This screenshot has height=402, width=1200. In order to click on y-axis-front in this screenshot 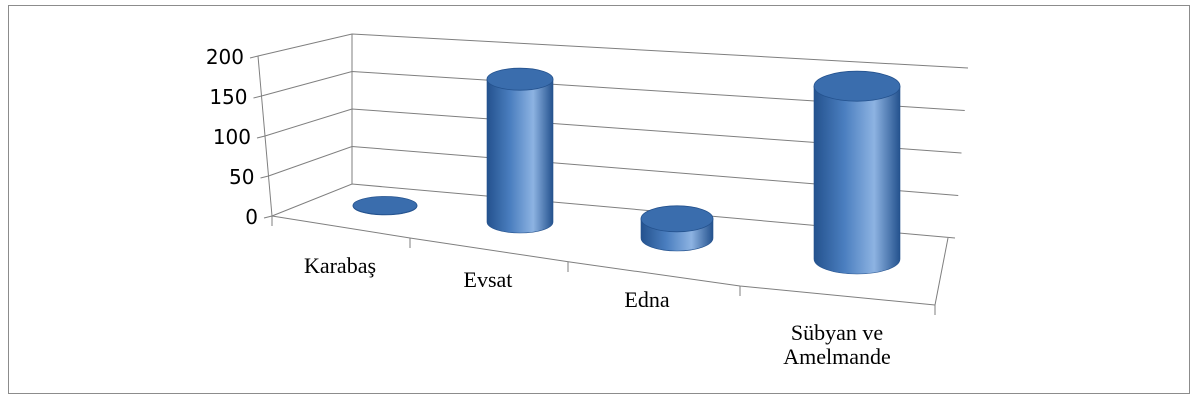, I will do `click(265, 136)`.